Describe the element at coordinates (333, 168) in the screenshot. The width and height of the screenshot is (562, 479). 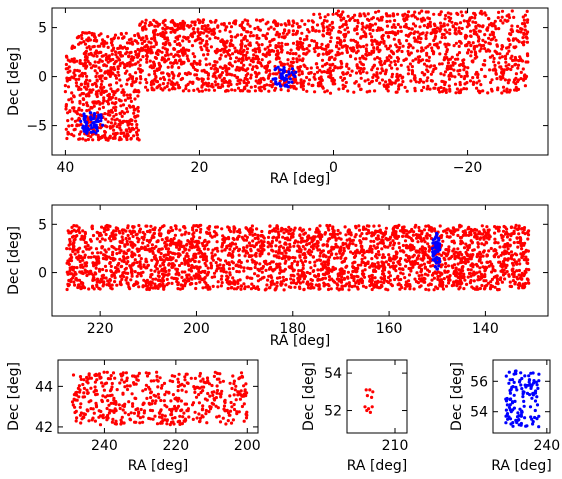
I see `x-tick-label: 0` at that location.